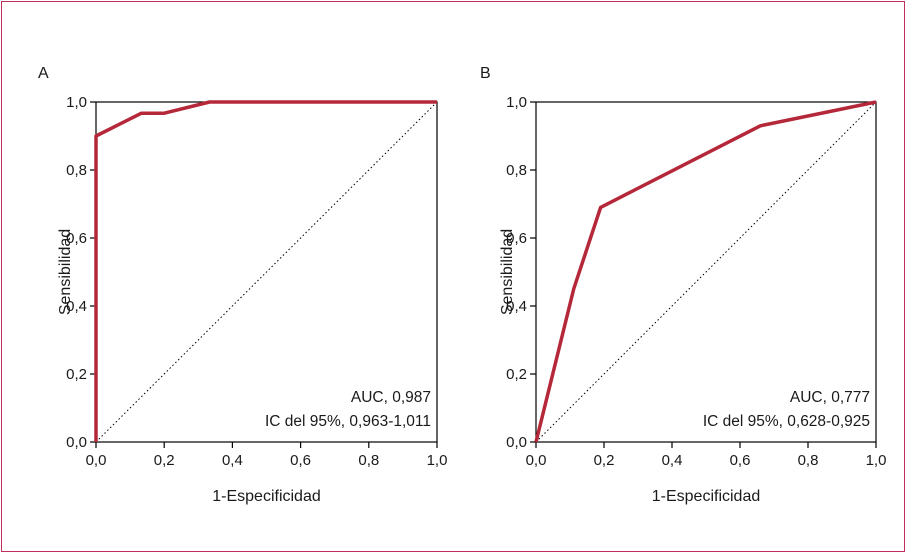  I want to click on panel-a-y-axis-label: Sensibilidad, so click(65, 272).